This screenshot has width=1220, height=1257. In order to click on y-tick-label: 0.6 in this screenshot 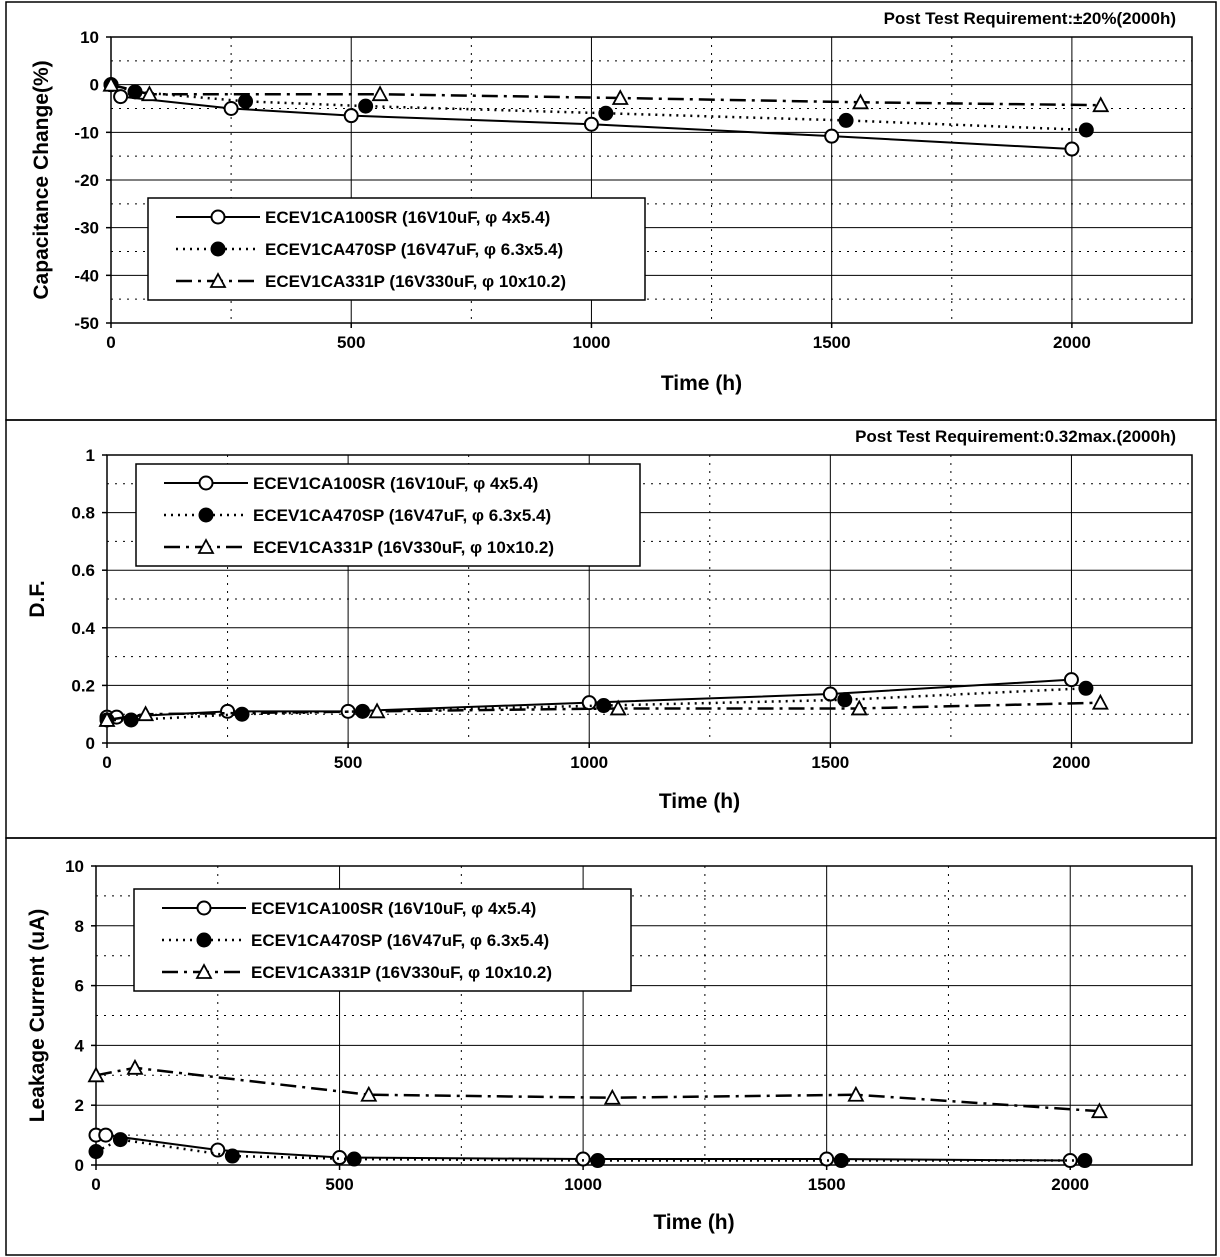, I will do `click(83, 570)`.